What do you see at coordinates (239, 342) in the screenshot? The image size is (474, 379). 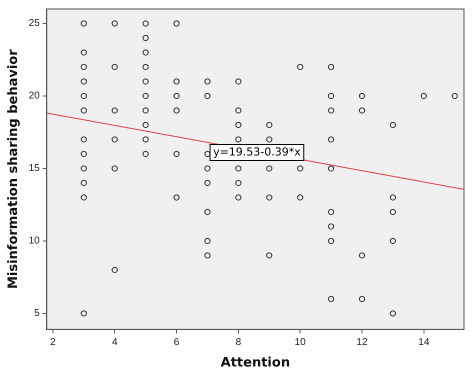 I see `x-tick-label: 8` at bounding box center [239, 342].